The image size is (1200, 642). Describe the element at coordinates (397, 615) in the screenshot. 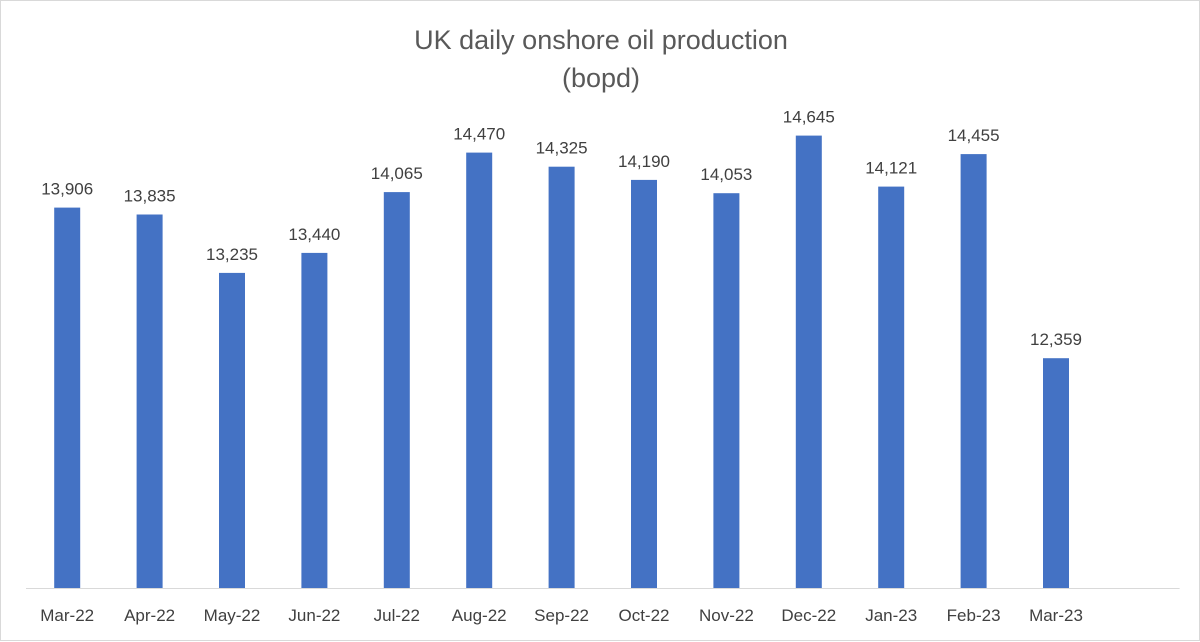

I see `x-tick-label-jul-22: Jul-22` at that location.